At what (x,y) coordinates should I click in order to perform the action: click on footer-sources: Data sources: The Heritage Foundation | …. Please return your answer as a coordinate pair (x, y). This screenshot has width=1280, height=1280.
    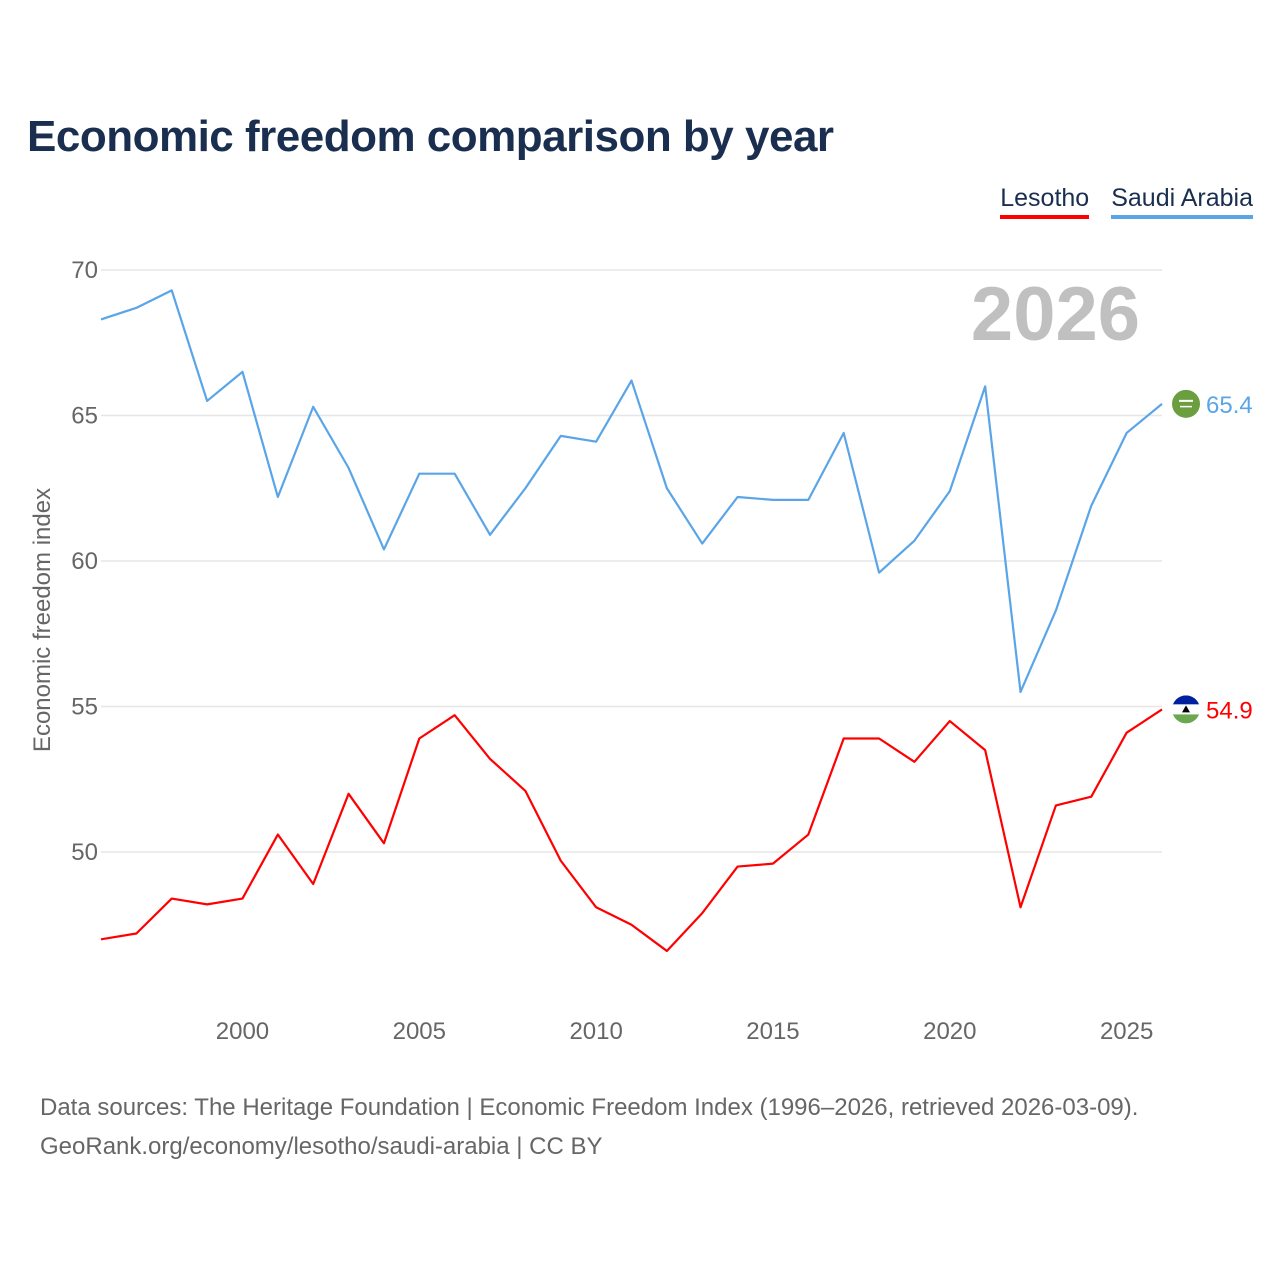
    Looking at the image, I should click on (589, 1107).